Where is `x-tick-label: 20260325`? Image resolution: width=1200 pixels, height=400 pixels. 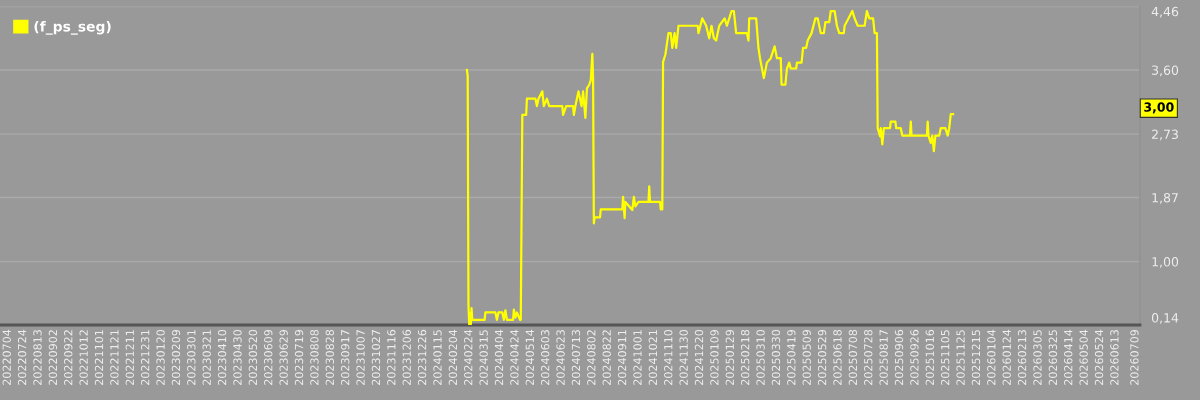
x-tick-label: 20260325 is located at coordinates (1053, 357).